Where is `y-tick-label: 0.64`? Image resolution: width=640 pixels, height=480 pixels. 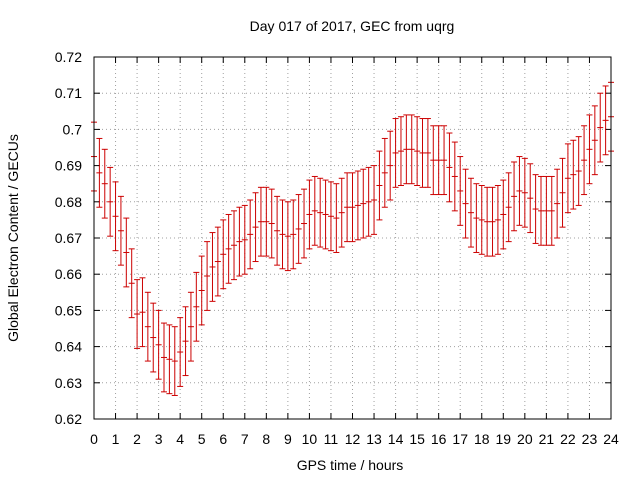 y-tick-label: 0.64 is located at coordinates (68, 347).